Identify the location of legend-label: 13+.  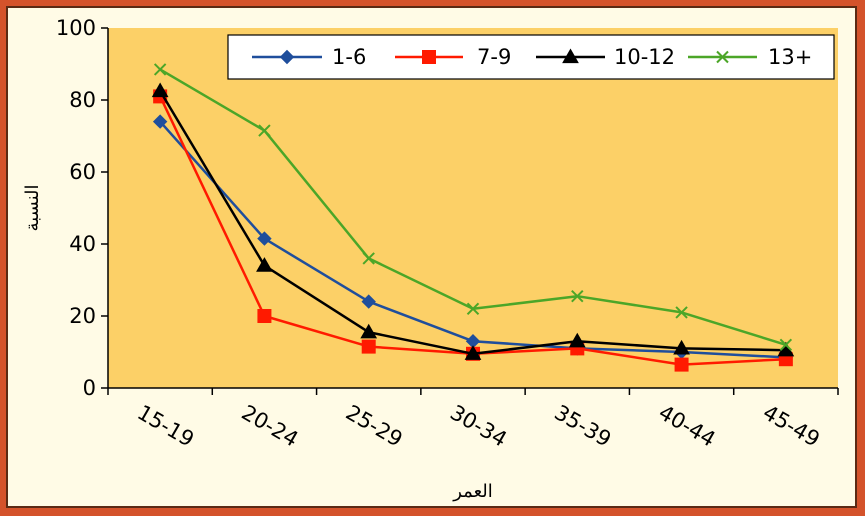
(790, 57).